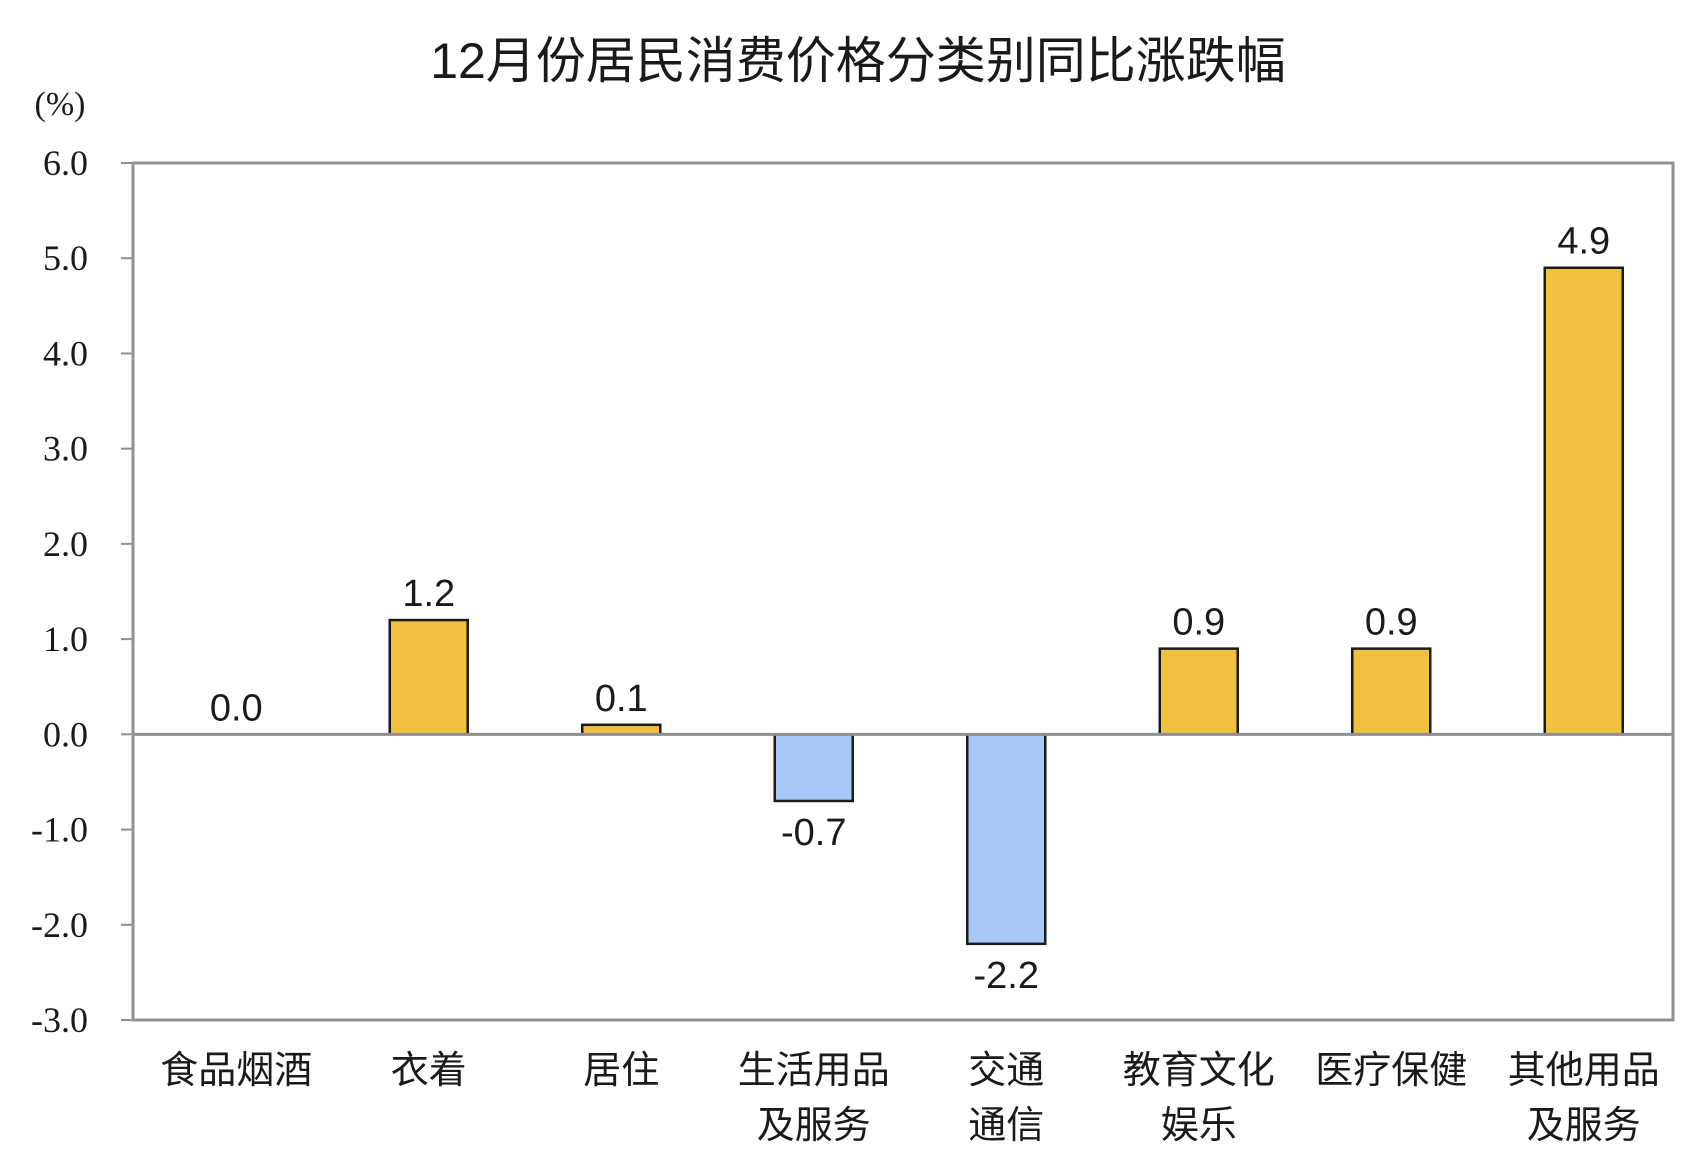 The height and width of the screenshot is (1157, 1686). I want to click on y-tick-label: 6.0, so click(65, 163).